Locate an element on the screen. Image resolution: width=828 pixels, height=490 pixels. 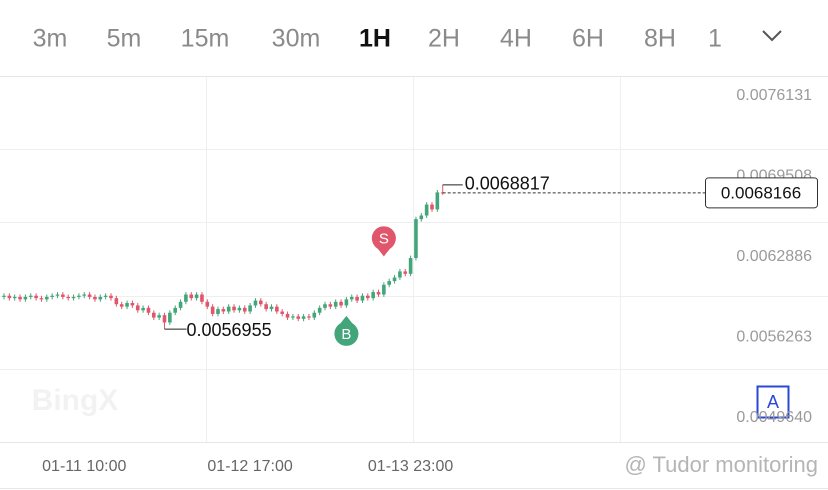
y-tick-label: 0.0049640 is located at coordinates (774, 417).